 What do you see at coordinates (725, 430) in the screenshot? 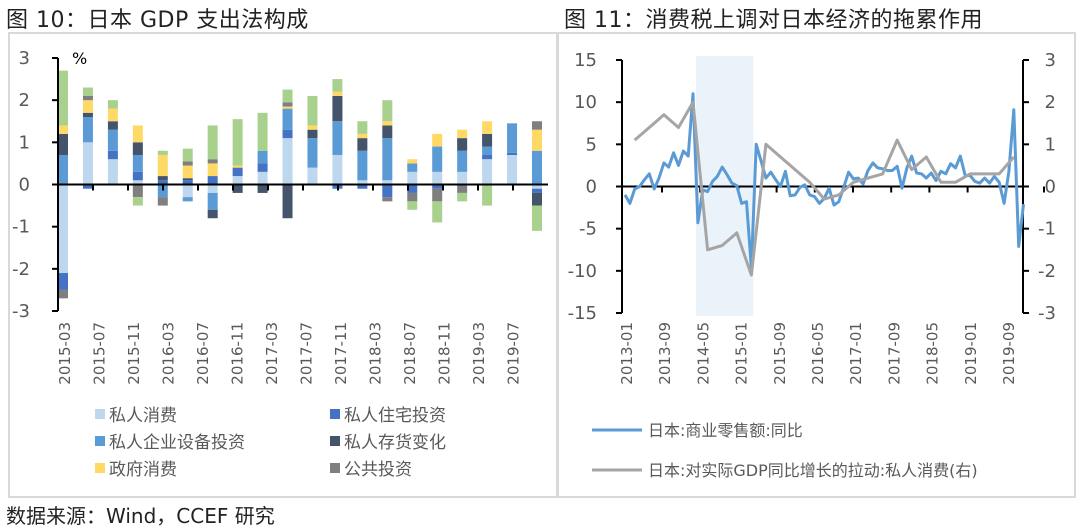
I see `legend-label: 日本:商业零售额:同比` at bounding box center [725, 430].